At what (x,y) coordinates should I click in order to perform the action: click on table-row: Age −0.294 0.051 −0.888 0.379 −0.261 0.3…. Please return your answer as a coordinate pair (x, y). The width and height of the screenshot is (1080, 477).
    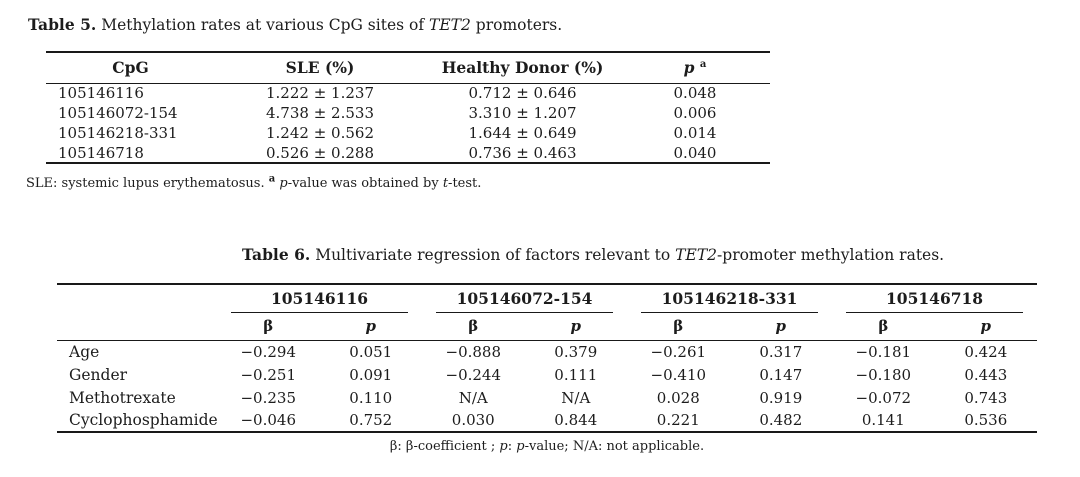
    Looking at the image, I should click on (547, 351).